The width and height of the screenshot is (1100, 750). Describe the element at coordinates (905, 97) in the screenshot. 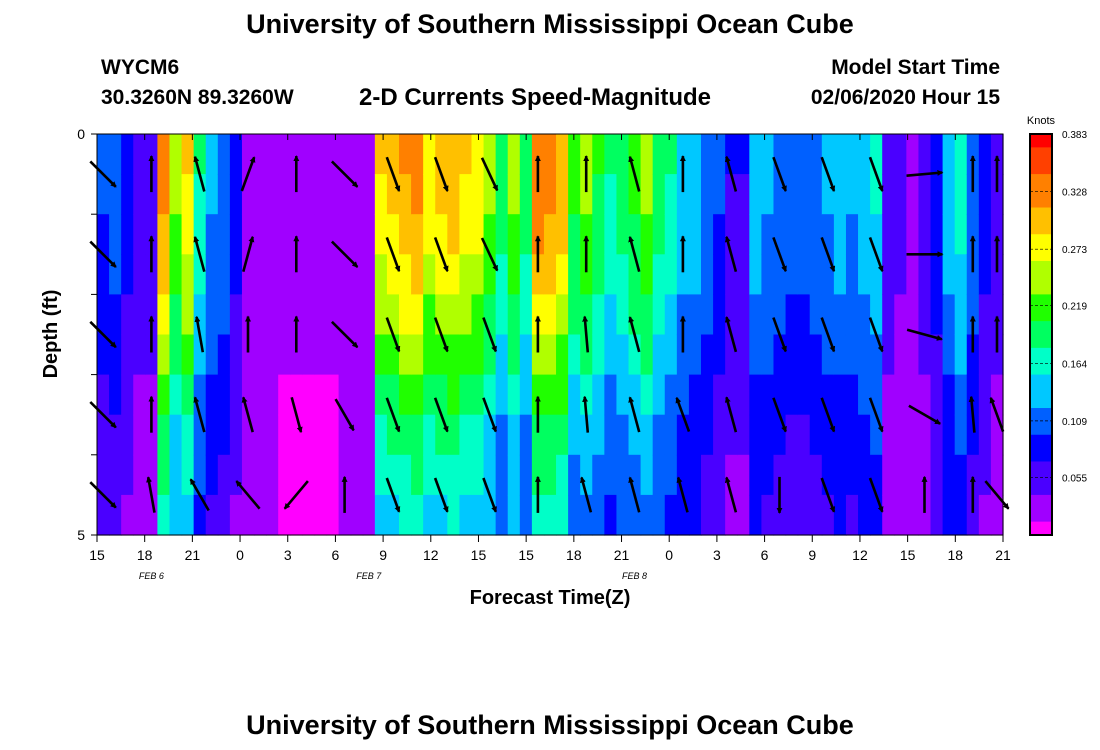

I see `model-start-value: 02/06/2020 Hour 15` at that location.